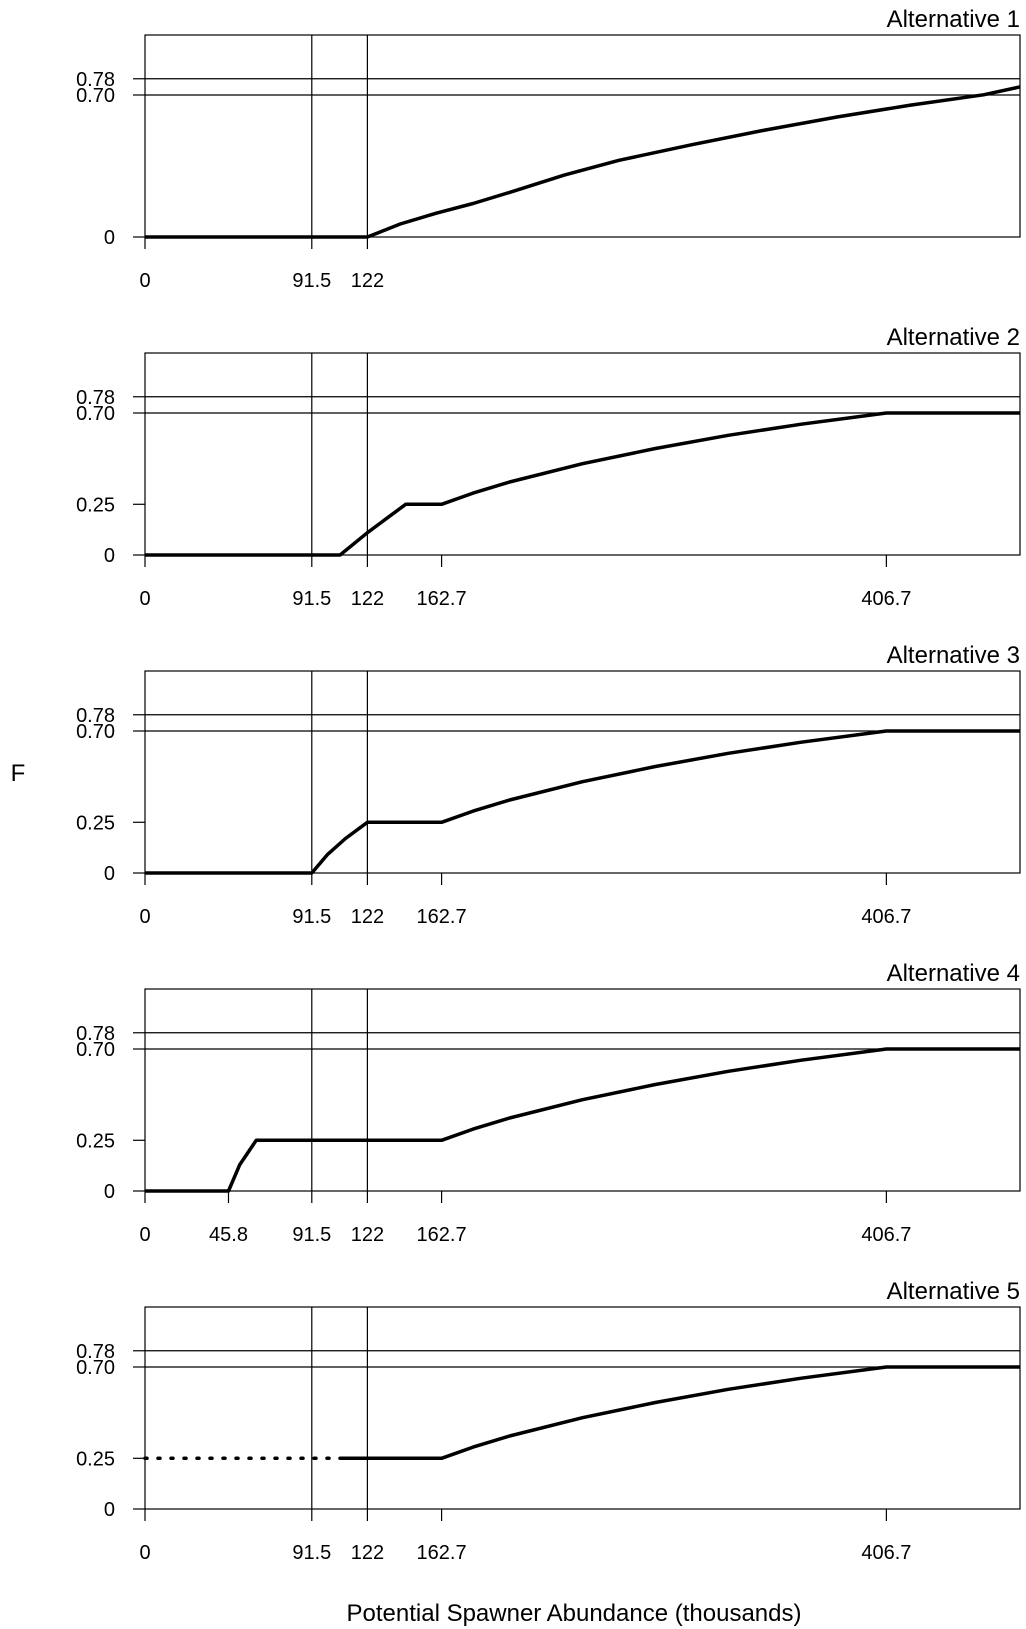  I want to click on x-axis-title: Potential Spawner Abundance (thousands), so click(574, 1613).